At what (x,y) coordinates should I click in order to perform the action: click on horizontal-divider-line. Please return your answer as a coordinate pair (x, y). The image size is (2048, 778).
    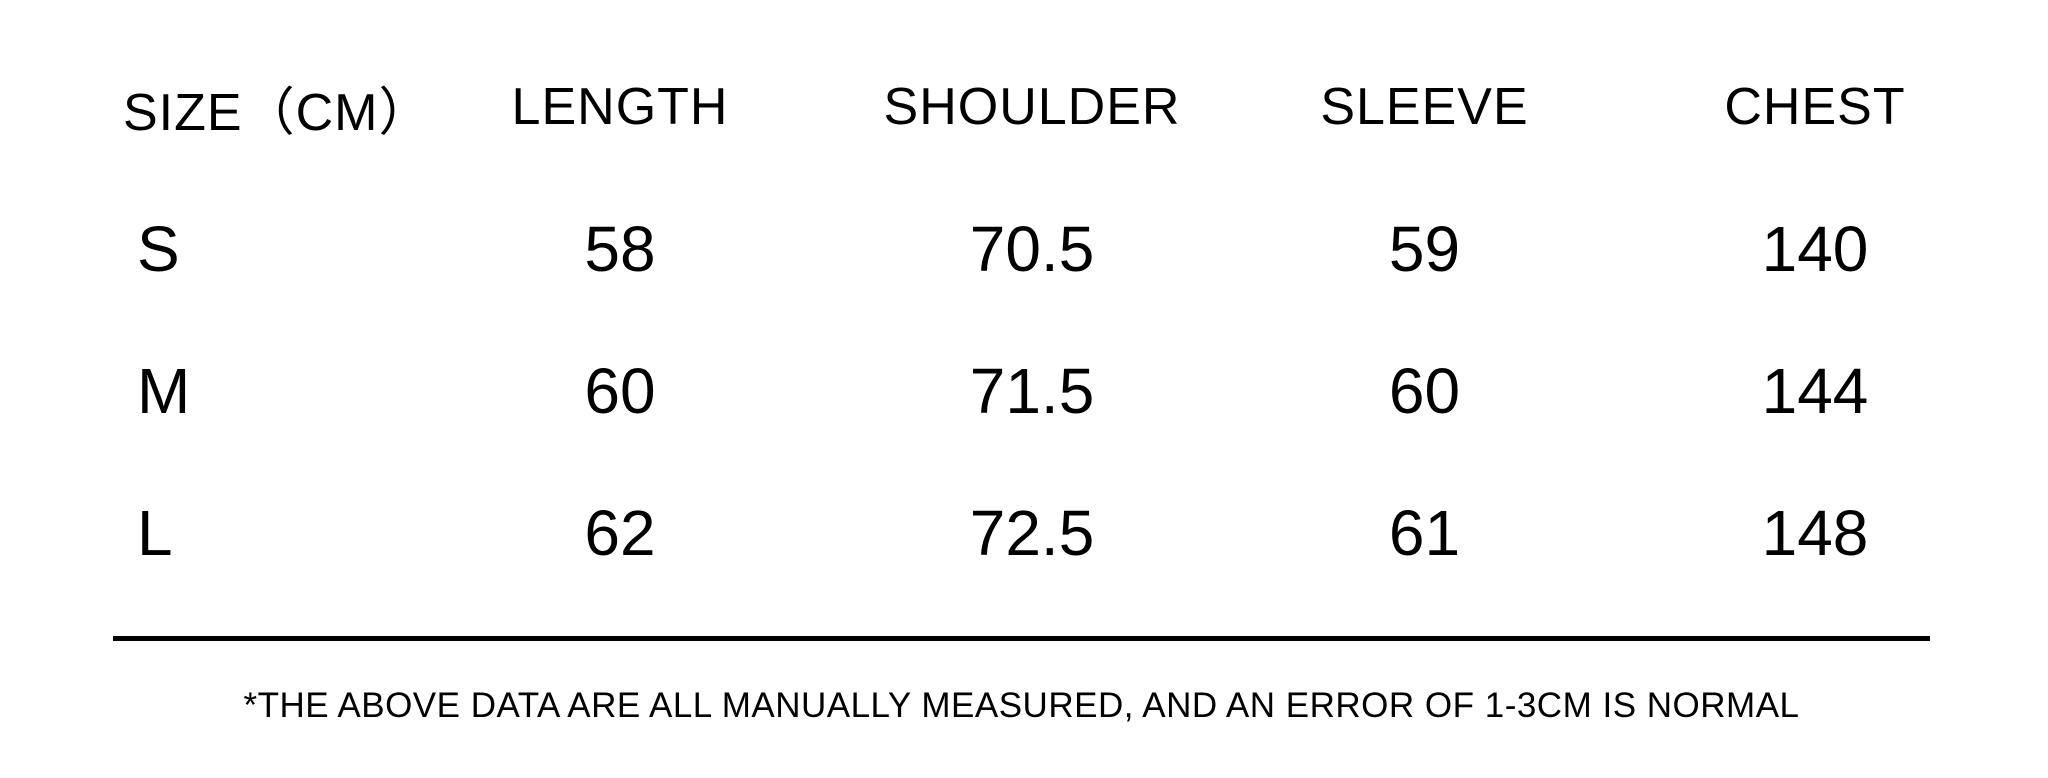
    Looking at the image, I should click on (1021, 638).